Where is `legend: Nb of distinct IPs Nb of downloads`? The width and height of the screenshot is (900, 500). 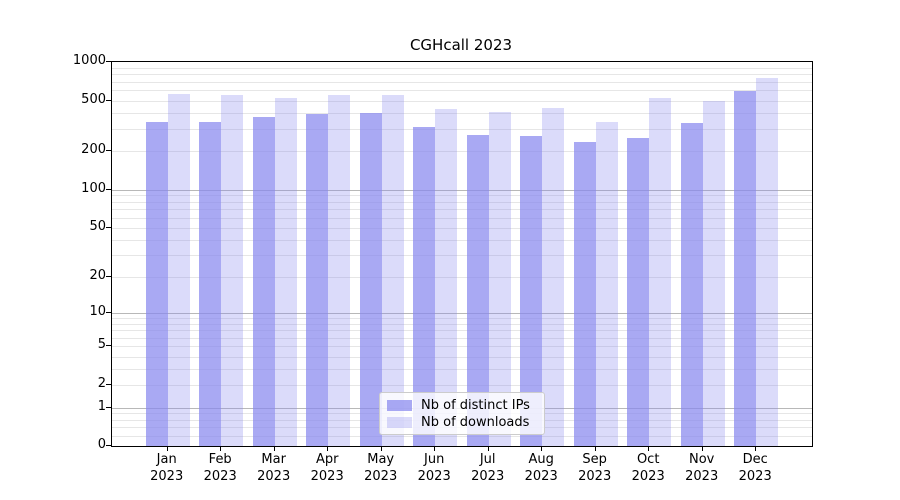
legend: Nb of distinct IPs Nb of downloads is located at coordinates (462, 413).